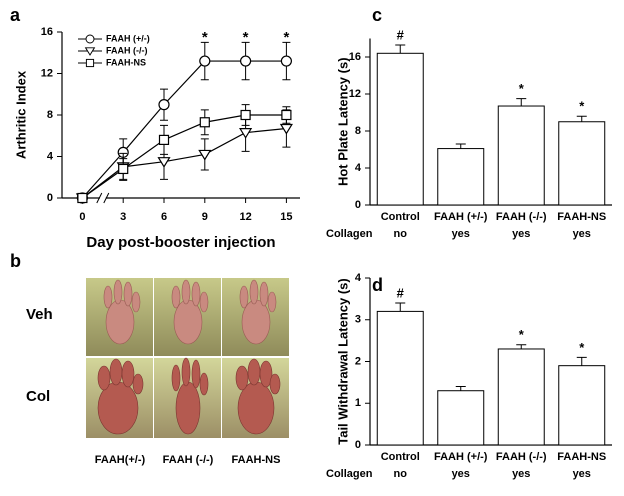 This screenshot has height=496, width=624. What do you see at coordinates (120, 460) in the screenshot?
I see `column-label: FAAH(+/-)` at bounding box center [120, 460].